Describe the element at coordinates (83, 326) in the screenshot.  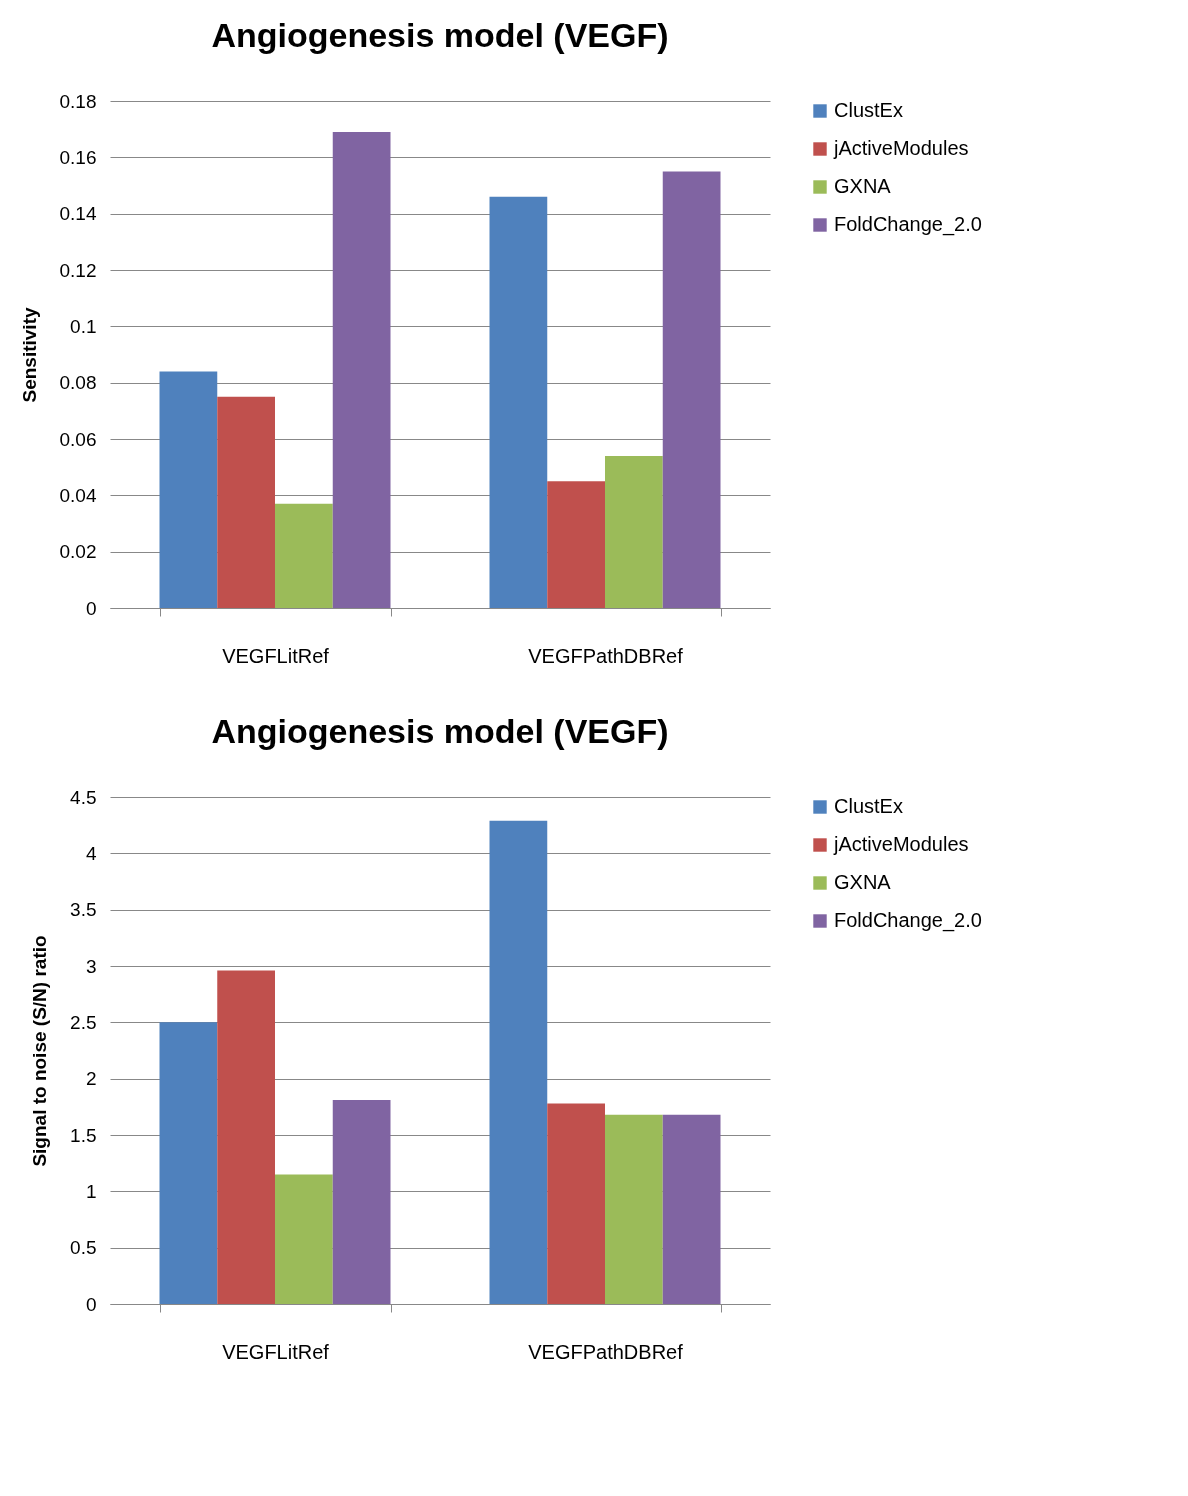
I see `y-tick-label: 0.1` at that location.